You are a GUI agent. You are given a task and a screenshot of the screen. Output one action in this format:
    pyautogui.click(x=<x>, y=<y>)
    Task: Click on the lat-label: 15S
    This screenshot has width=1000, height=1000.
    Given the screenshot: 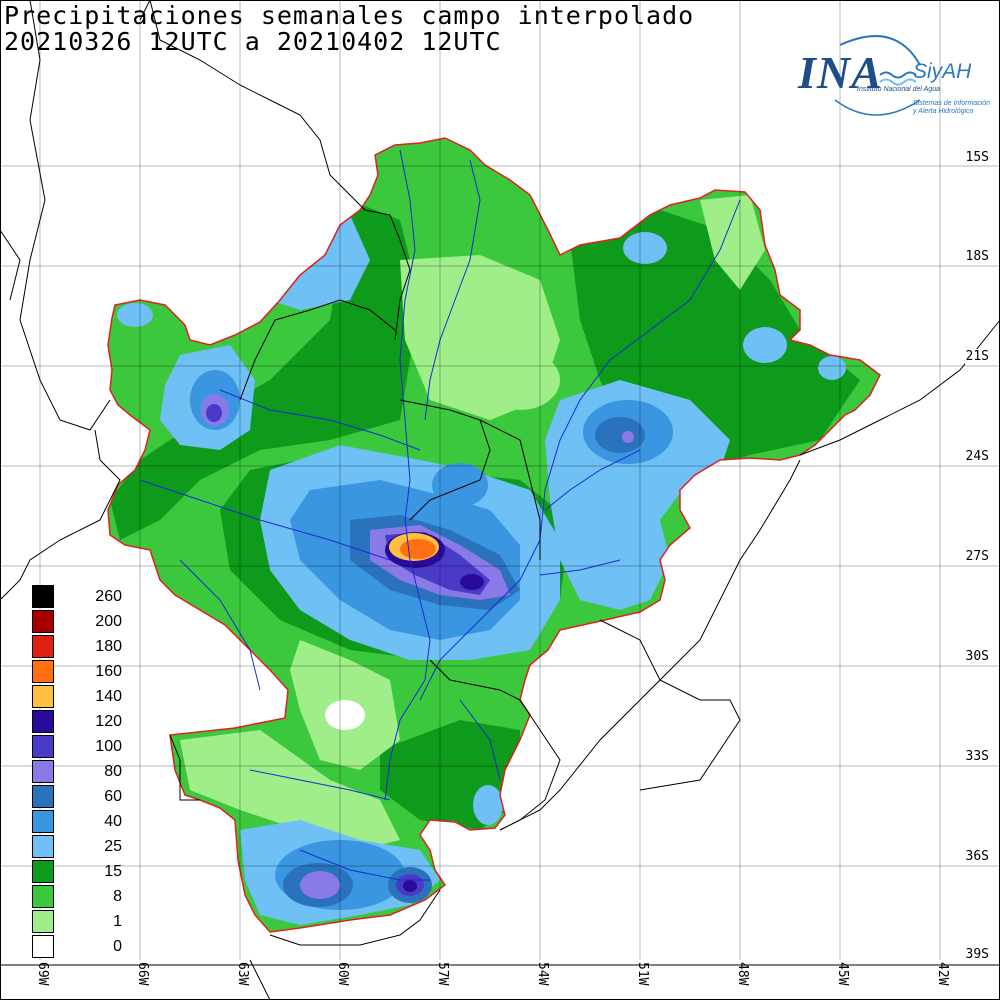 What is the action you would take?
    pyautogui.click(x=977, y=157)
    